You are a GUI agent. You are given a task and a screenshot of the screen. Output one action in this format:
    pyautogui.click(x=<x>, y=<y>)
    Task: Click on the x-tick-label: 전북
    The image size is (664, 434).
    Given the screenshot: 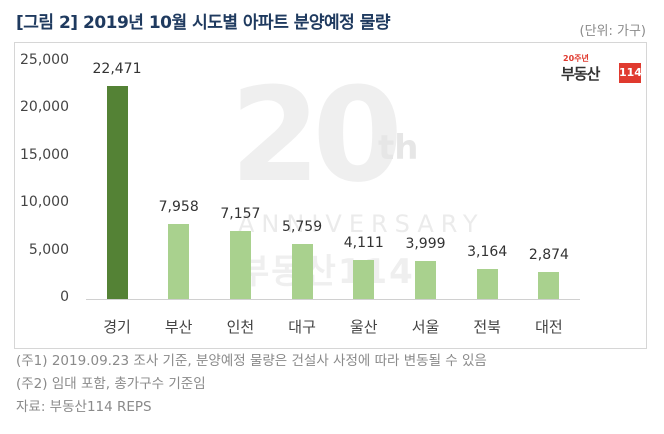 What is the action you would take?
    pyautogui.click(x=487, y=327)
    